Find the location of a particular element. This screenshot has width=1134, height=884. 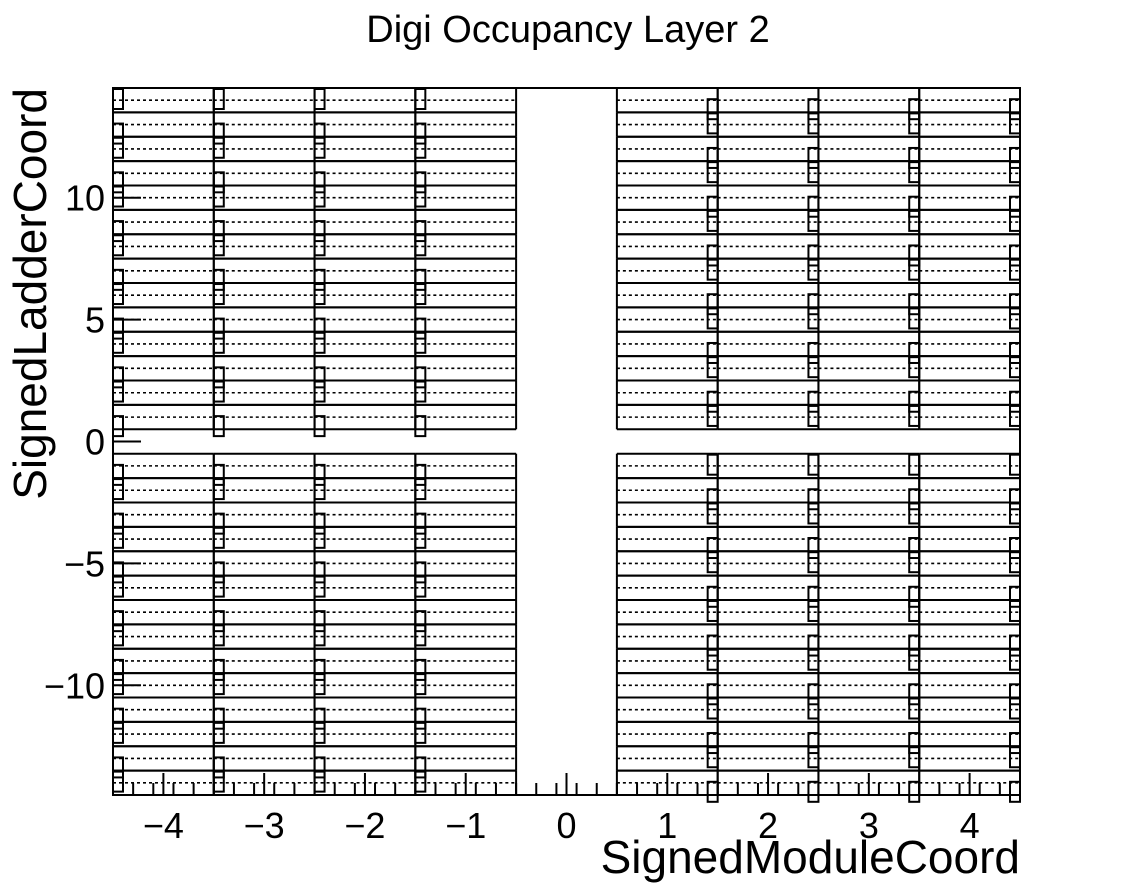

x-tick-label: −3 is located at coordinates (264, 825).